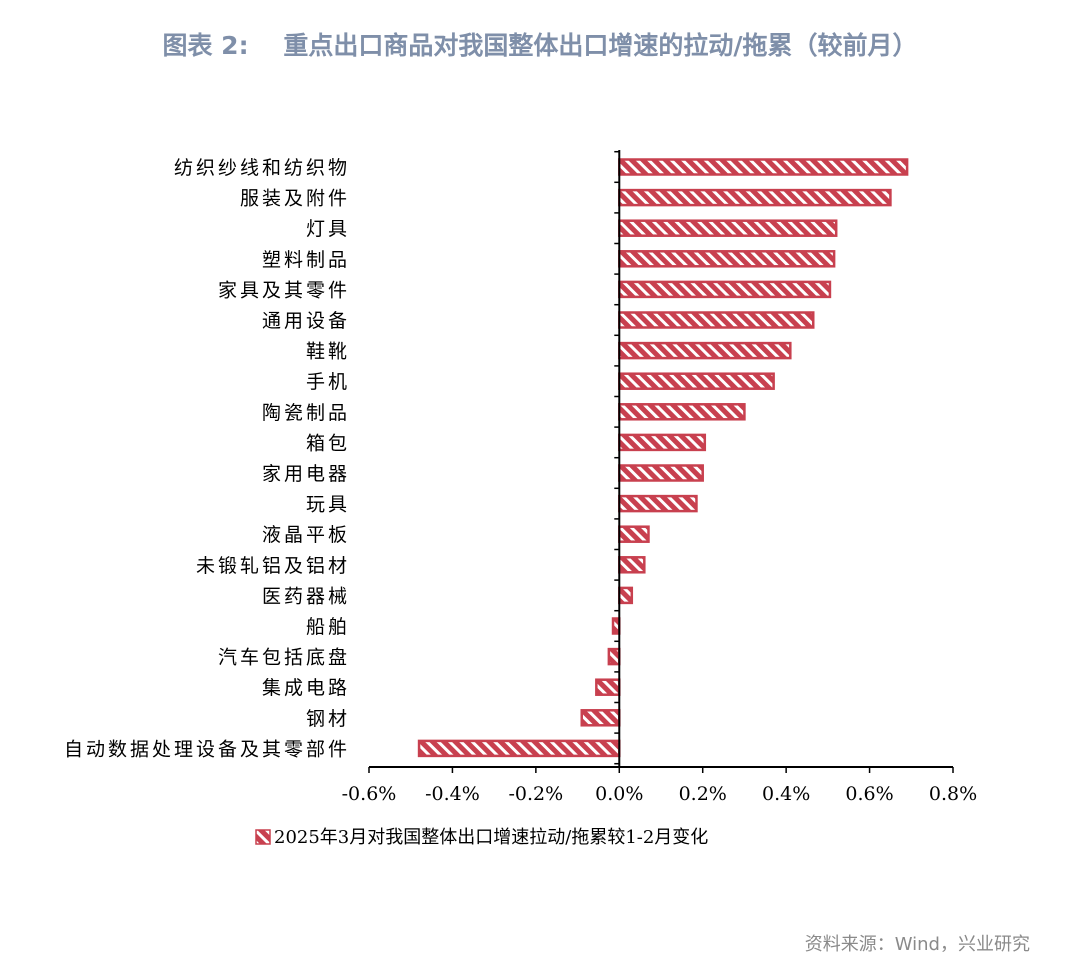  Describe the element at coordinates (306, 474) in the screenshot. I see `category-label: 家用电器` at that location.